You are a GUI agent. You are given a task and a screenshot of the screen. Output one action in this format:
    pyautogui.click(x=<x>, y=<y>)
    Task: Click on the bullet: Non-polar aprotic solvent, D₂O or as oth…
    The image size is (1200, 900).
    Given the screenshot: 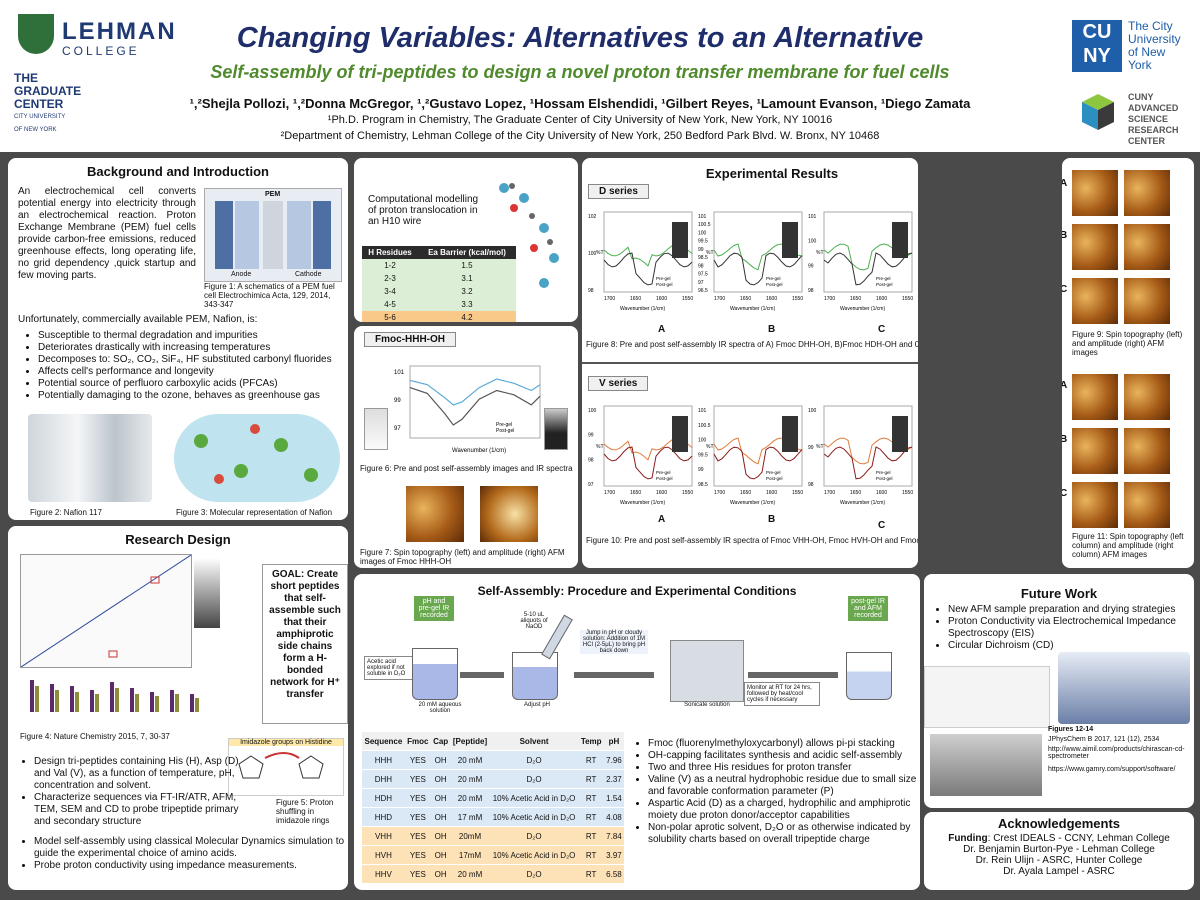 What is the action you would take?
    pyautogui.click(x=784, y=834)
    